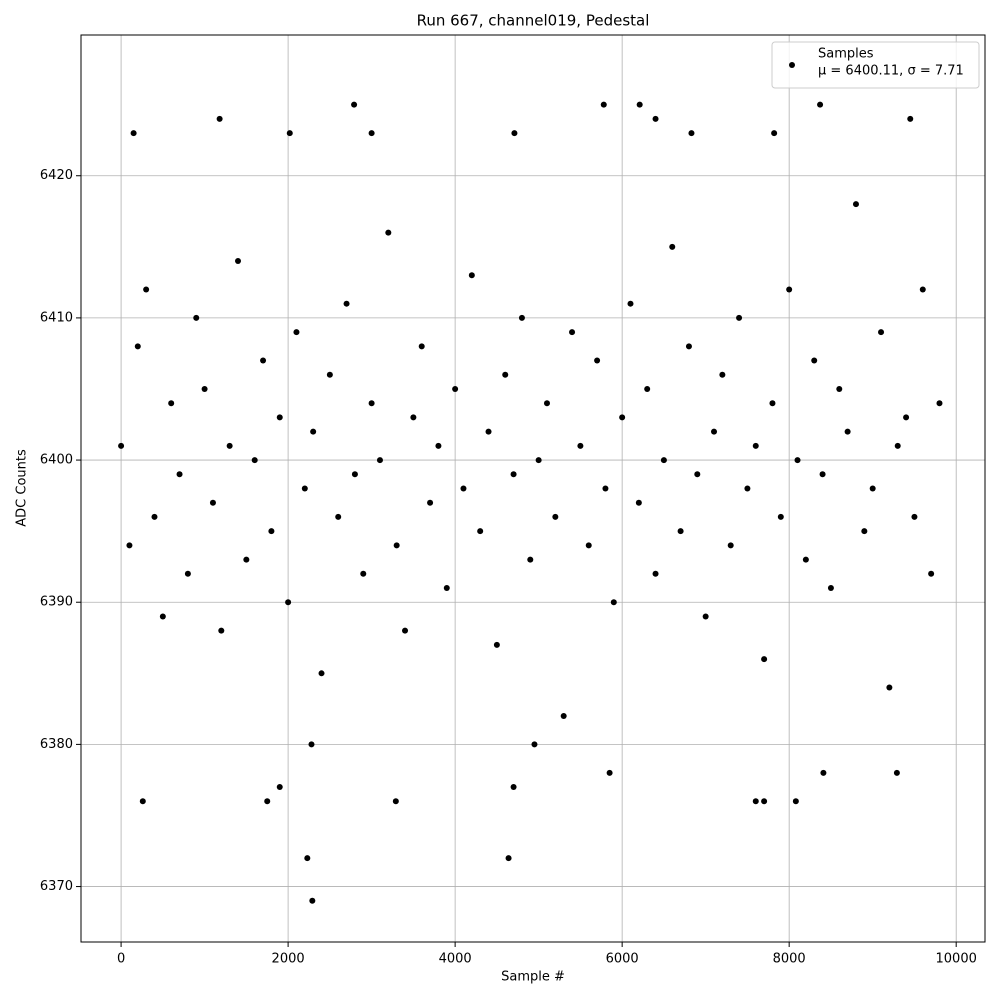  What do you see at coordinates (22, 488) in the screenshot?
I see `y-axis-label: ADC Counts` at bounding box center [22, 488].